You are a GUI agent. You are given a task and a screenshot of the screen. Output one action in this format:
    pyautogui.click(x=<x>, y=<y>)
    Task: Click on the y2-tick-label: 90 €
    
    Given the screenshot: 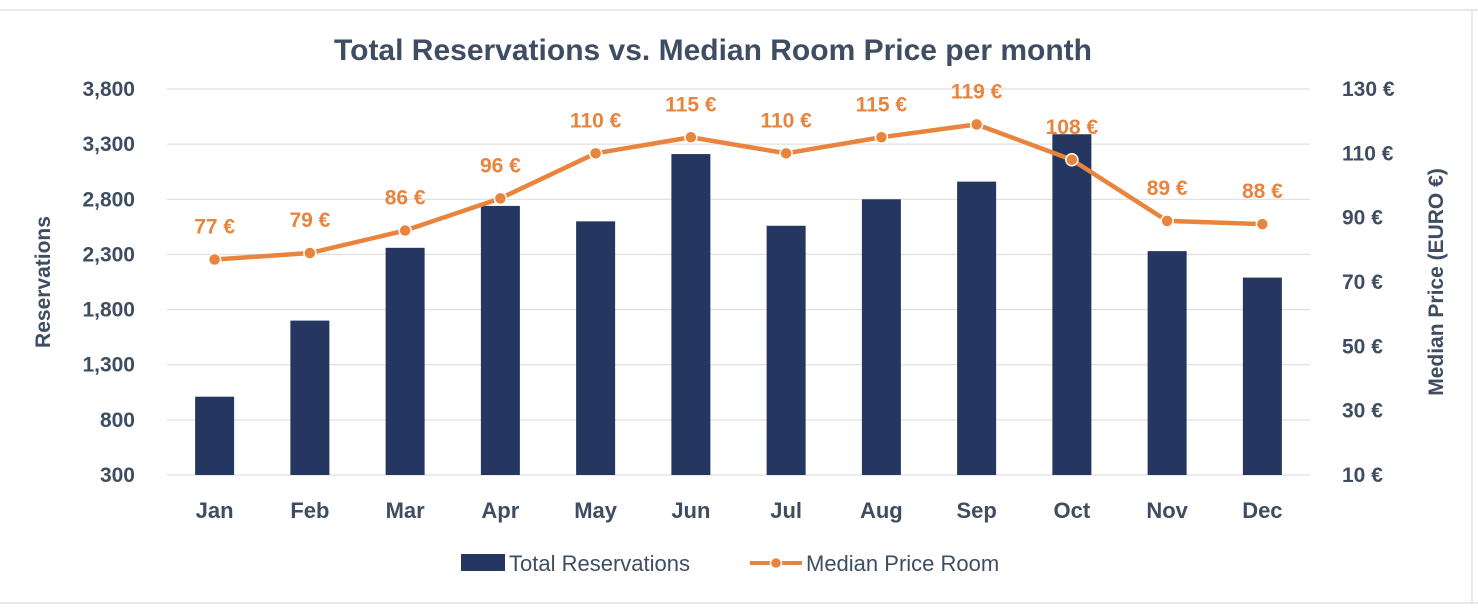 What is the action you would take?
    pyautogui.click(x=1362, y=218)
    